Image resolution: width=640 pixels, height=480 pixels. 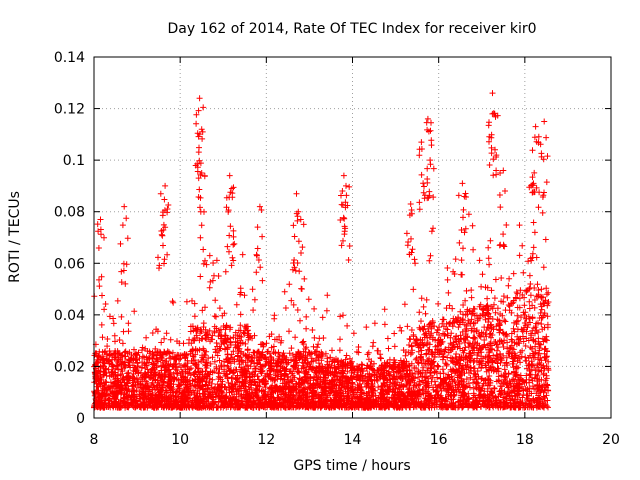 What do you see at coordinates (439, 440) in the screenshot?
I see `x-tick-label: 16` at bounding box center [439, 440].